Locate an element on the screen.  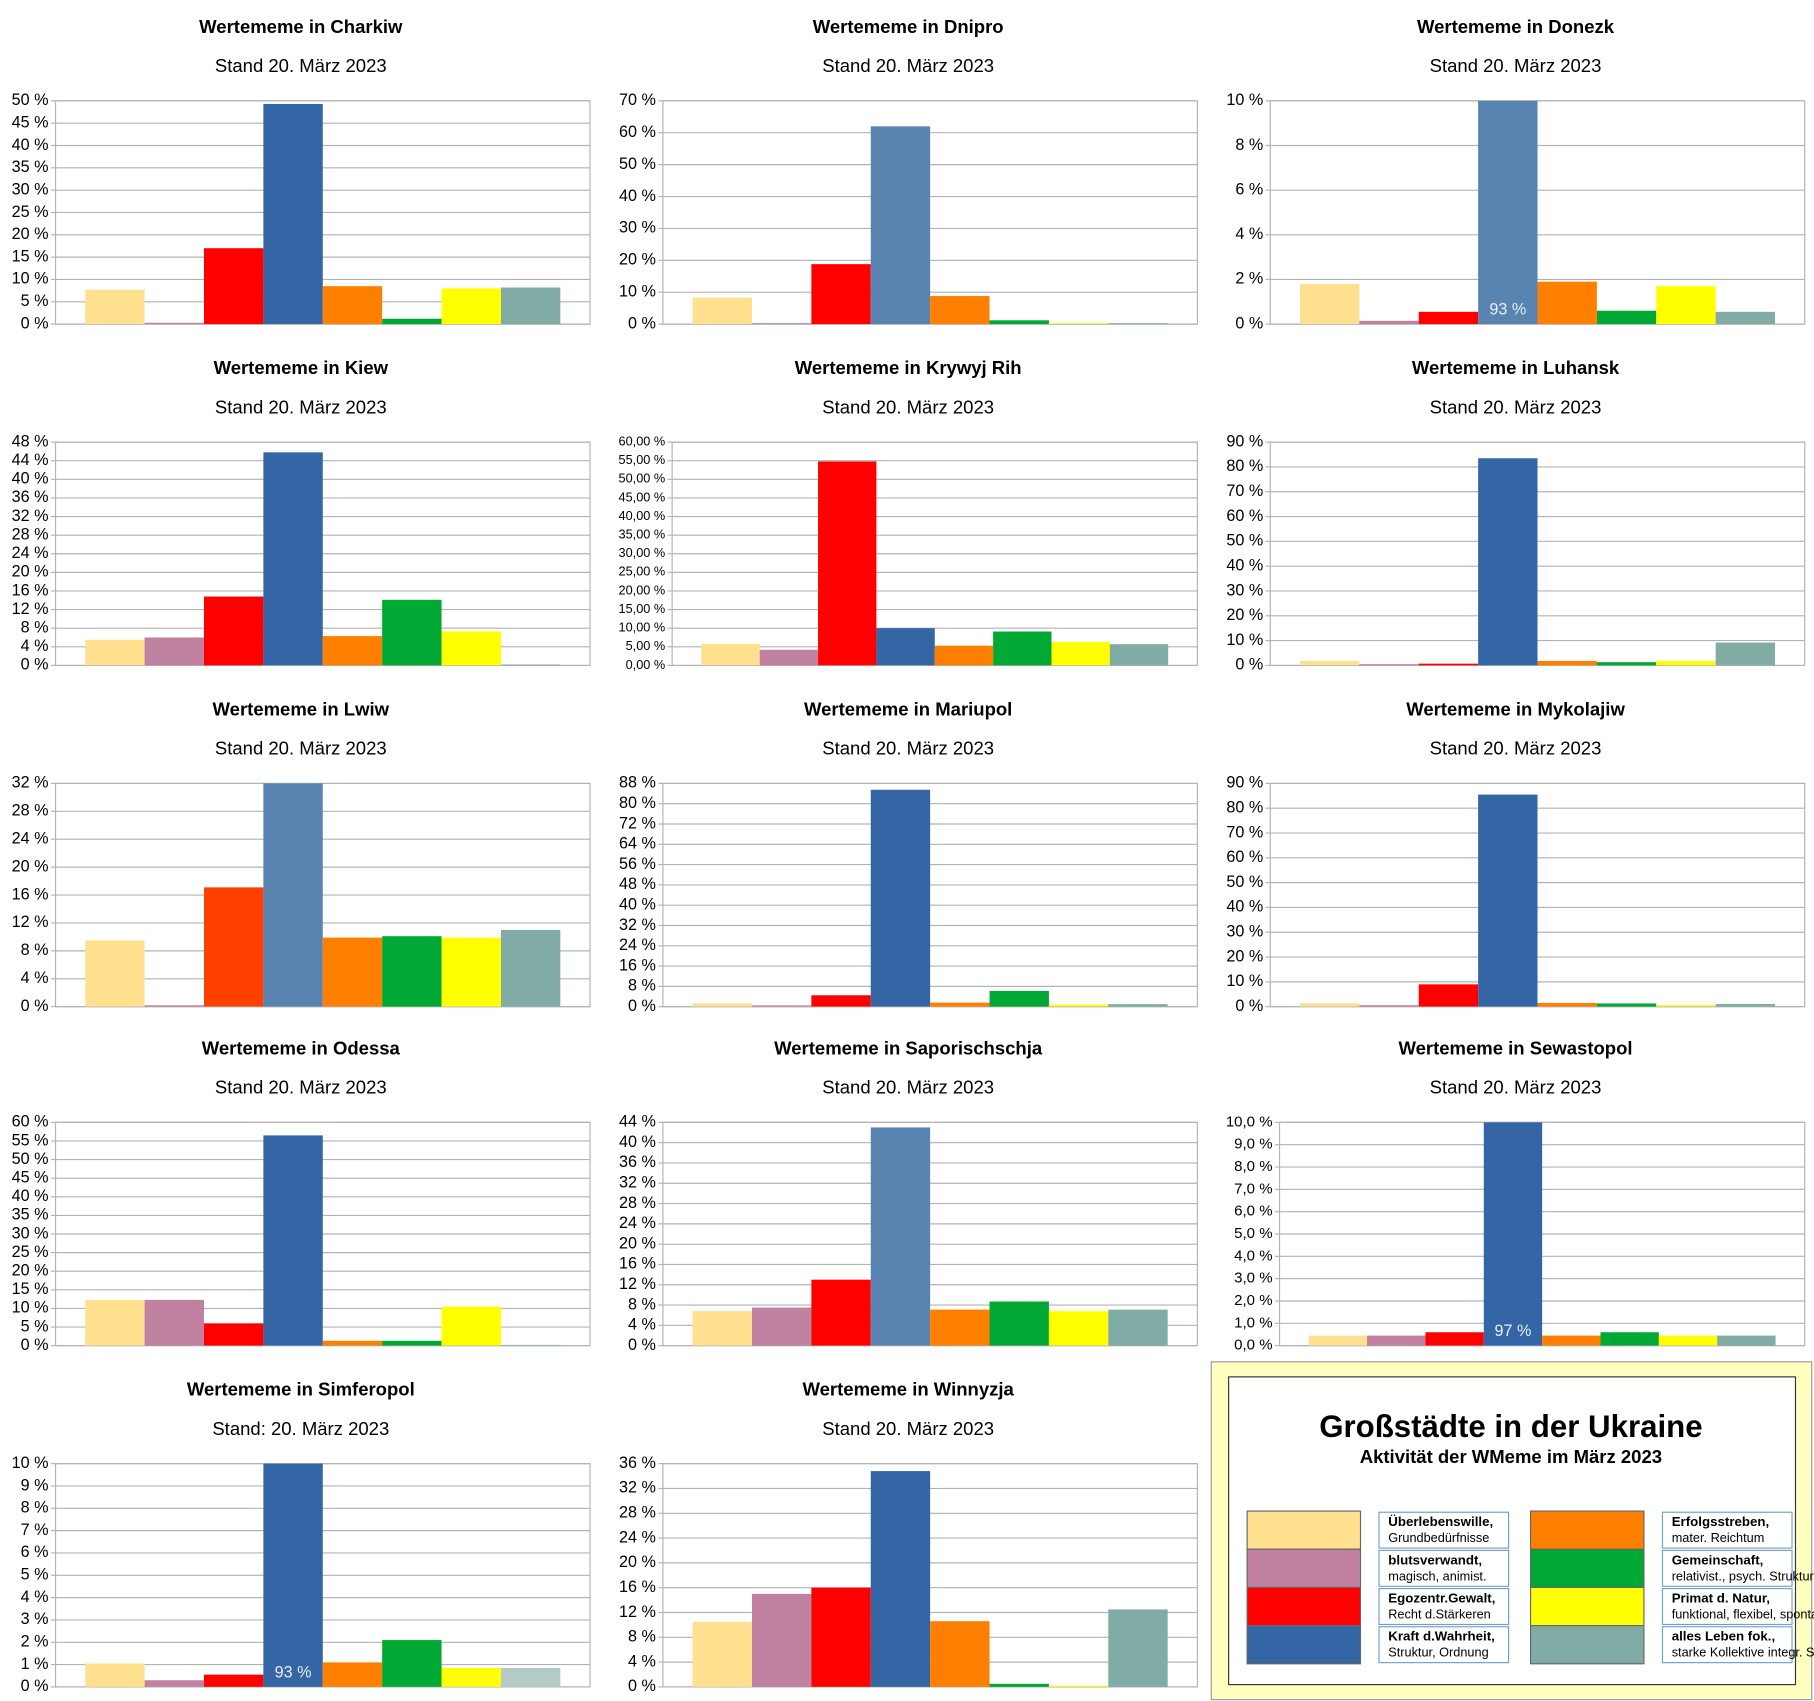
y-tick-label: 48 % is located at coordinates (637, 884).